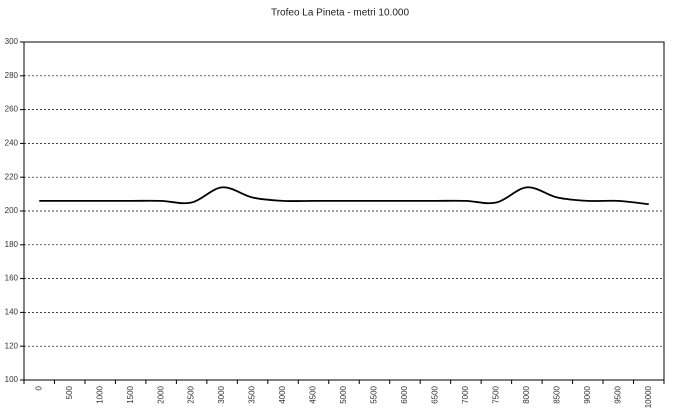 This screenshot has height=413, width=680. I want to click on y-tick-label: 300, so click(12, 41).